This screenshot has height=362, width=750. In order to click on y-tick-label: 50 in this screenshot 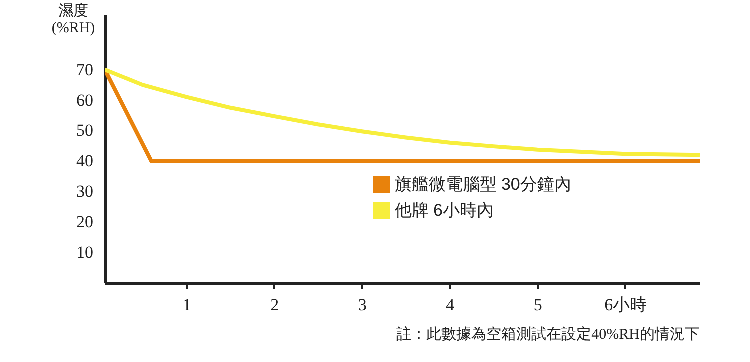, I will do `click(85, 130)`.